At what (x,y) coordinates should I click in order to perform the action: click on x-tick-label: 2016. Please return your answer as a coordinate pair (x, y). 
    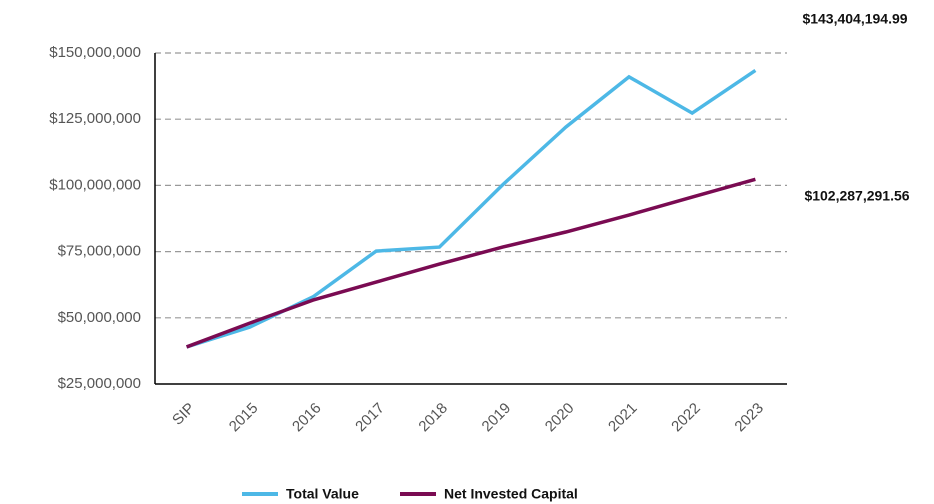
    Looking at the image, I should click on (307, 418).